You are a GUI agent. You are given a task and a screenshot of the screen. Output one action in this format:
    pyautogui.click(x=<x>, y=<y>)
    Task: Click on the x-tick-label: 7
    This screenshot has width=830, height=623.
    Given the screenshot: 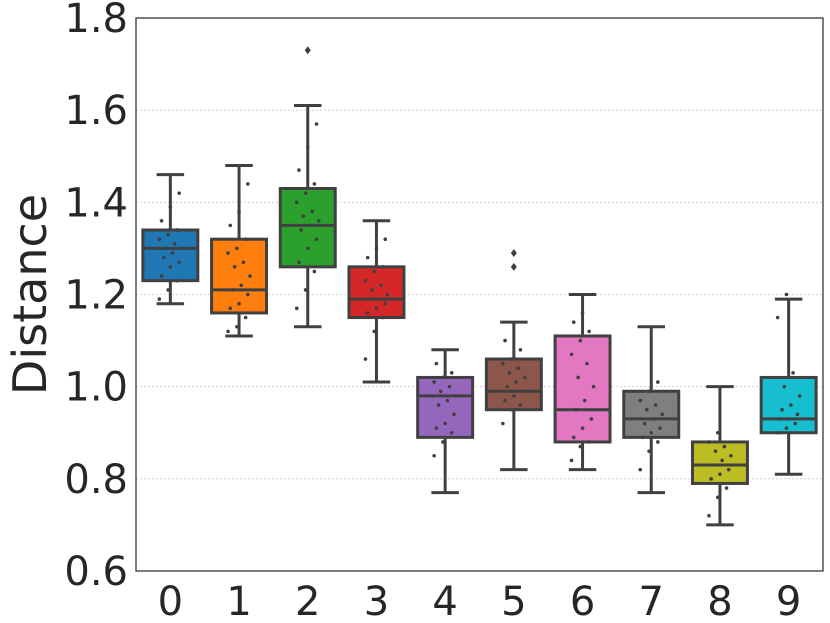 What is the action you would take?
    pyautogui.click(x=651, y=601)
    